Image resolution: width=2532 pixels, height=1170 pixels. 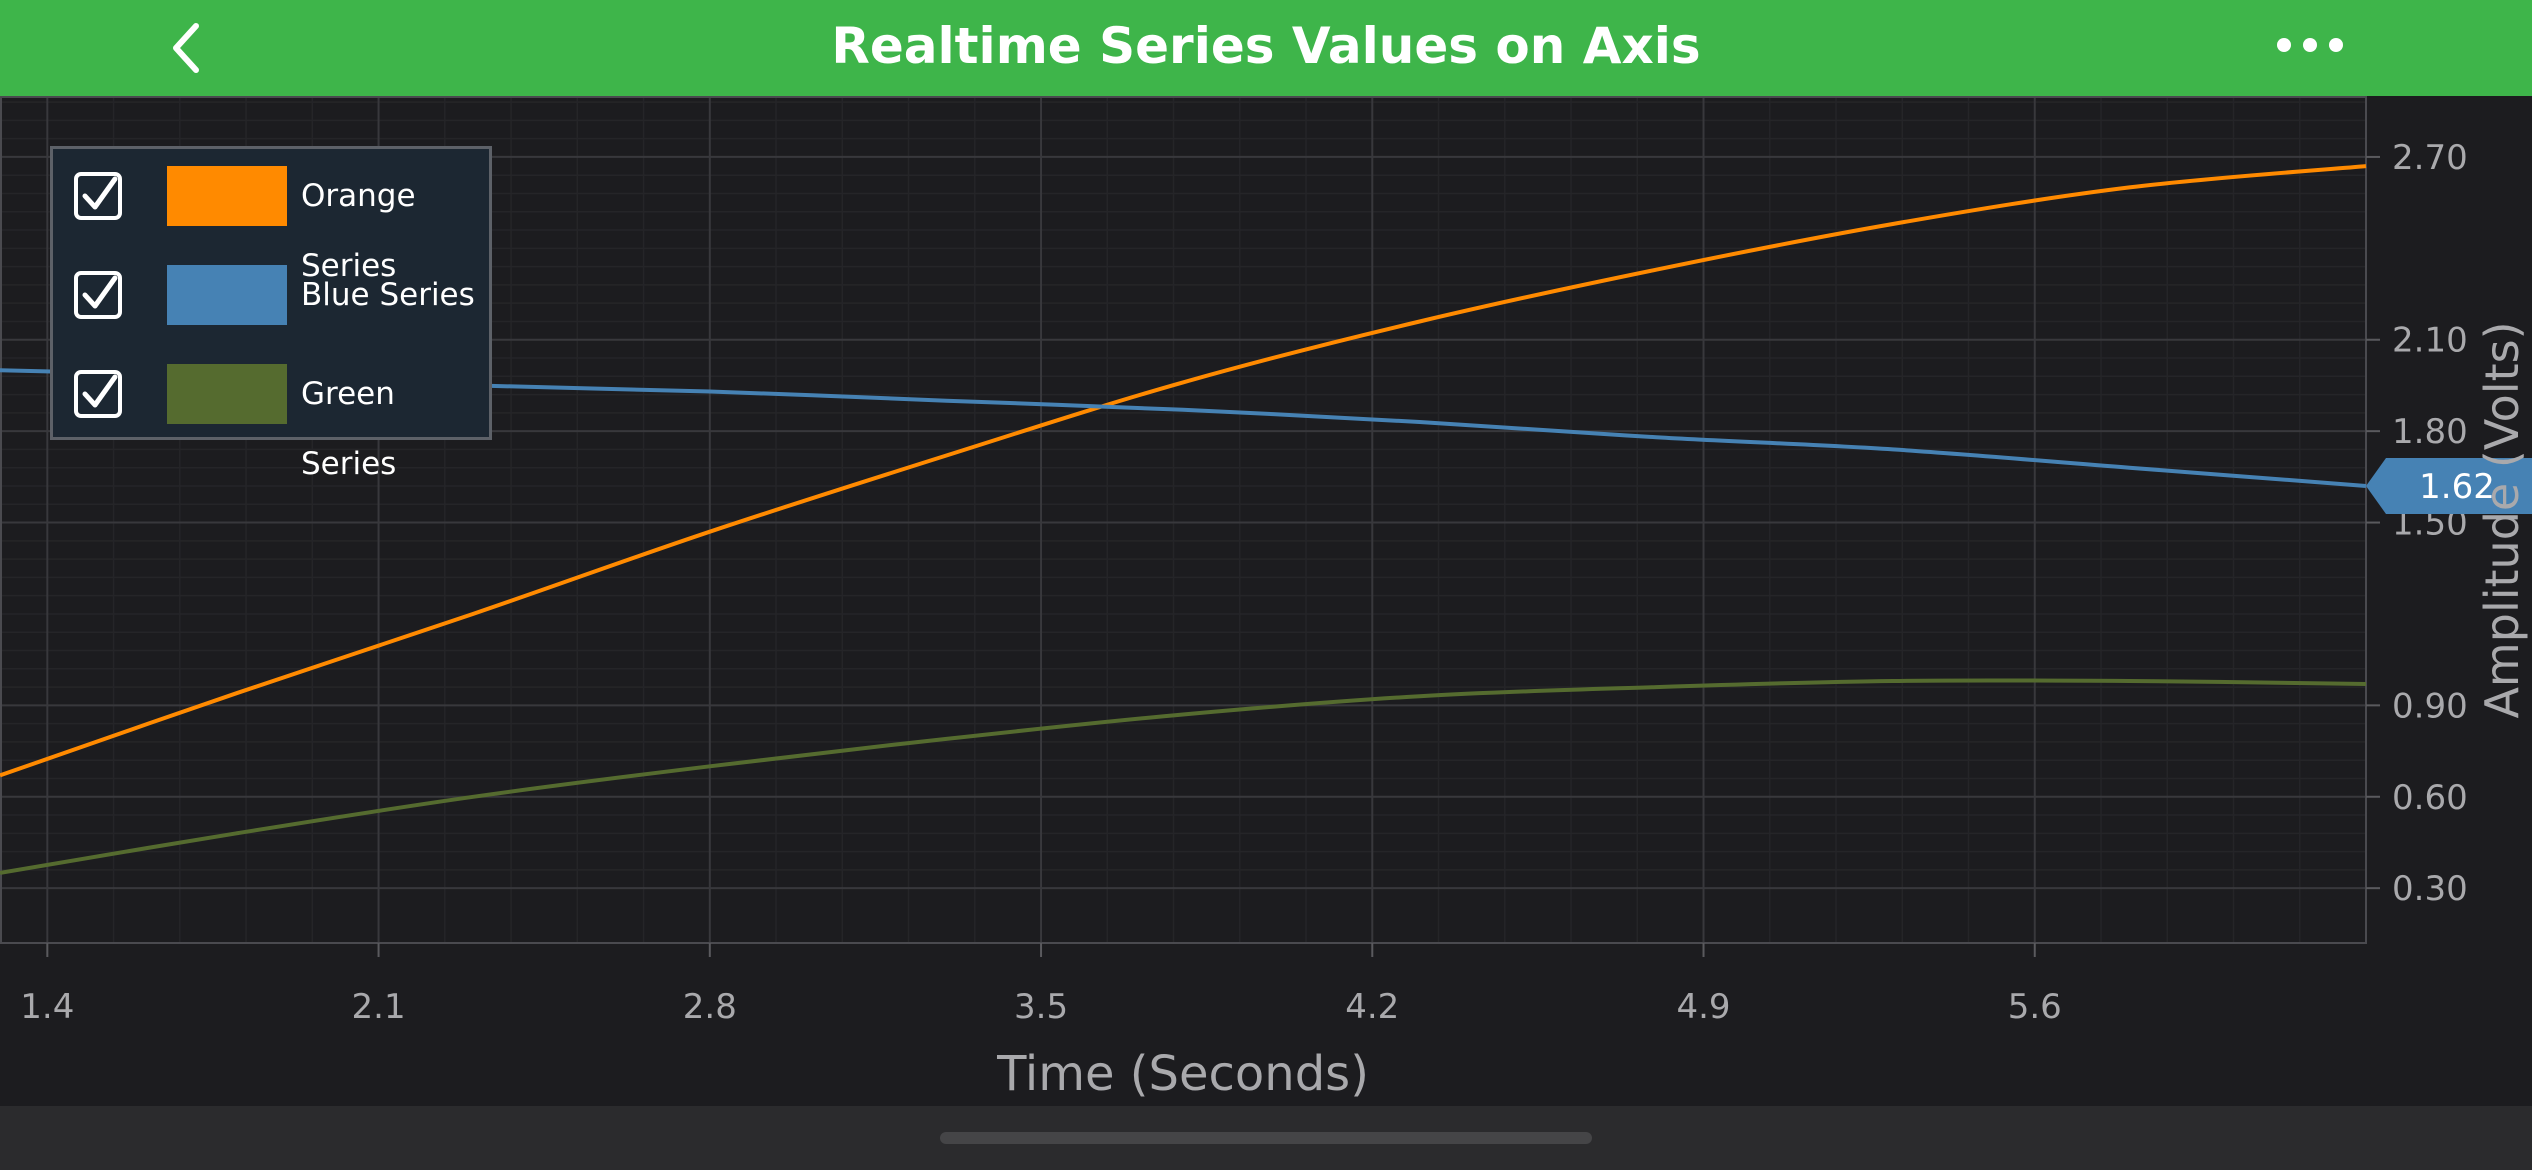 I want to click on x-tick-label: 4.9, so click(x=1703, y=1007).